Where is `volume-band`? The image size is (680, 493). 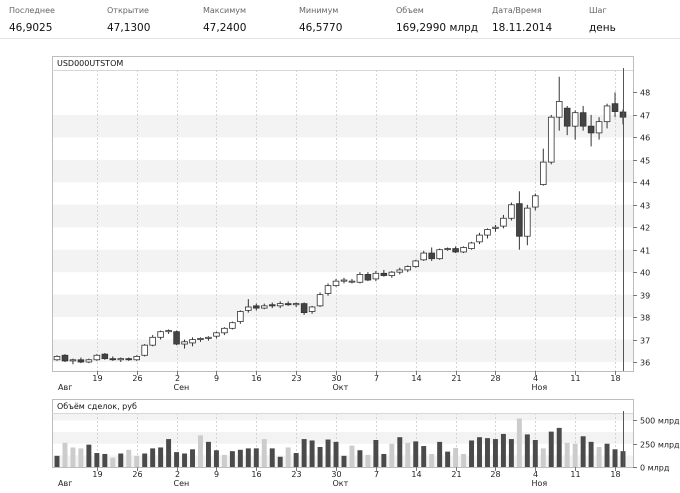
volume-band is located at coordinates (342, 417).